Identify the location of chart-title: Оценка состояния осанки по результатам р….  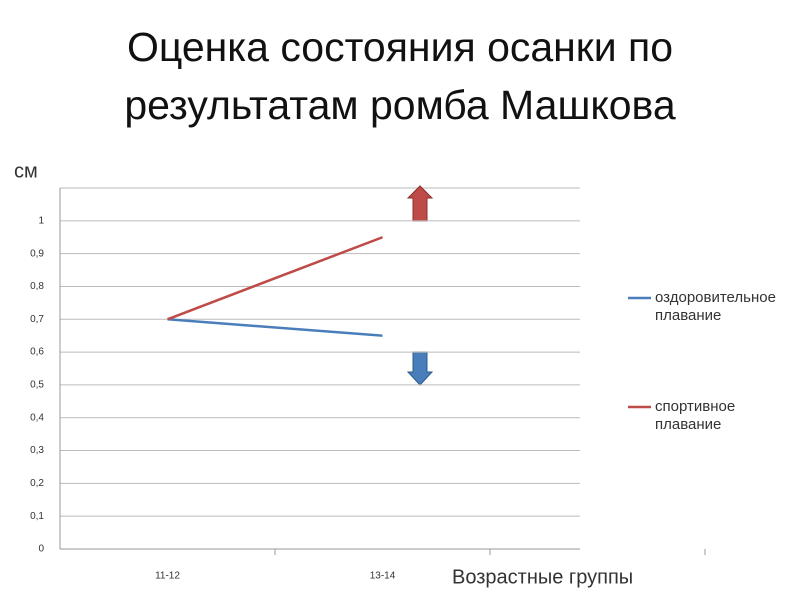
(400, 76).